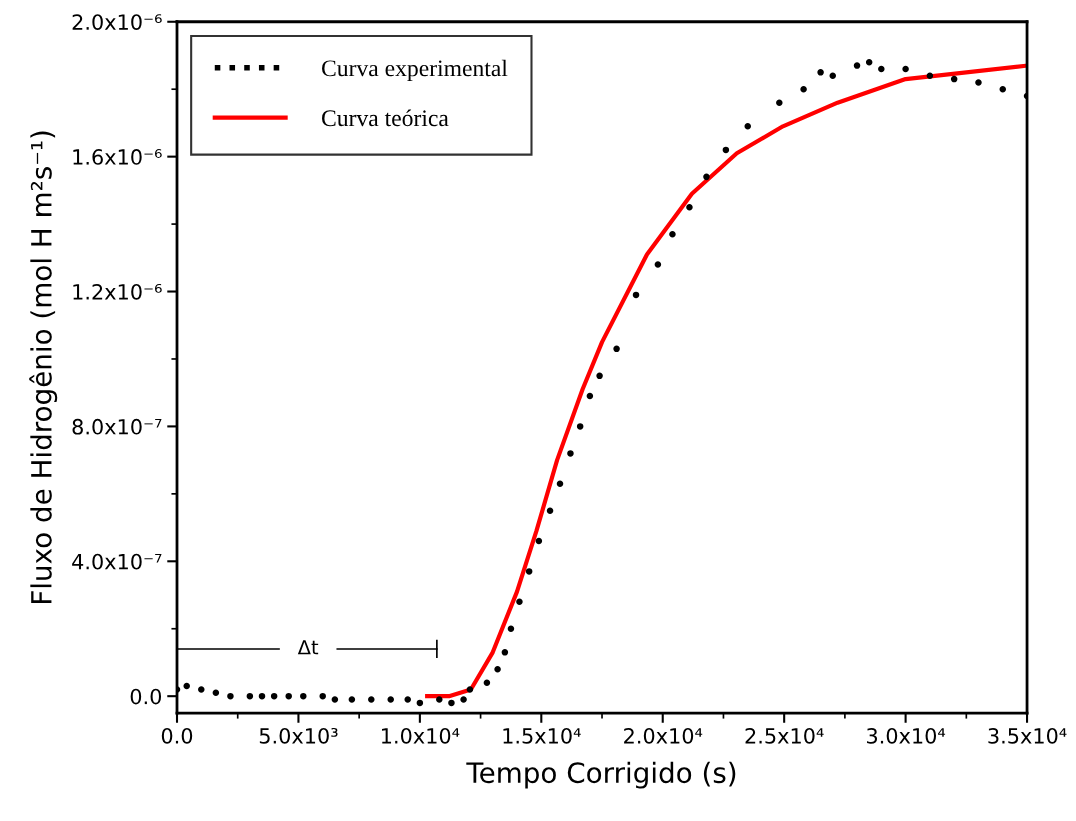 This screenshot has height=821, width=1076. Describe the element at coordinates (906, 735) in the screenshot. I see `x-tick-label: 3.0x10⁴` at that location.